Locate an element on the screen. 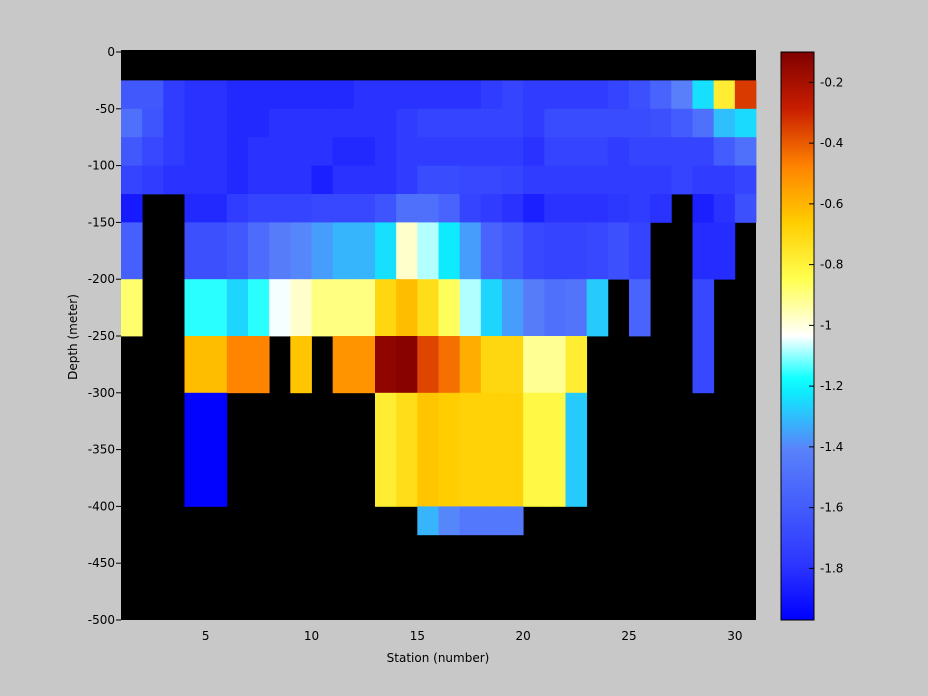 The height and width of the screenshot is (696, 928). x-axis-ticks: 5 10 15 20 25 30 is located at coordinates (472, 628).